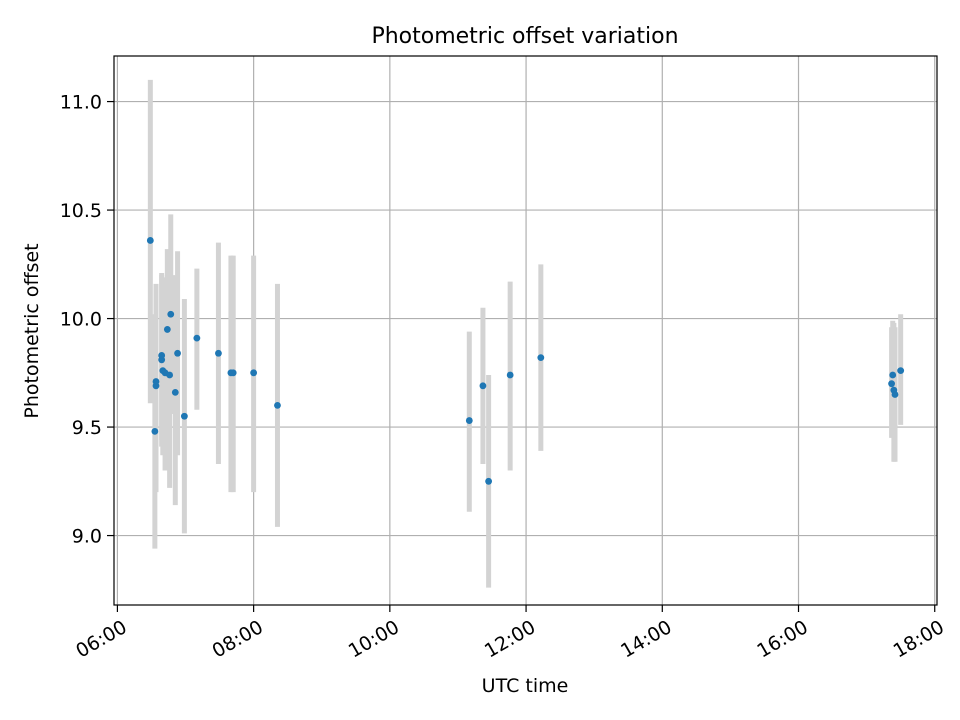  I want to click on x-tick-label: 08:00, so click(237, 639).